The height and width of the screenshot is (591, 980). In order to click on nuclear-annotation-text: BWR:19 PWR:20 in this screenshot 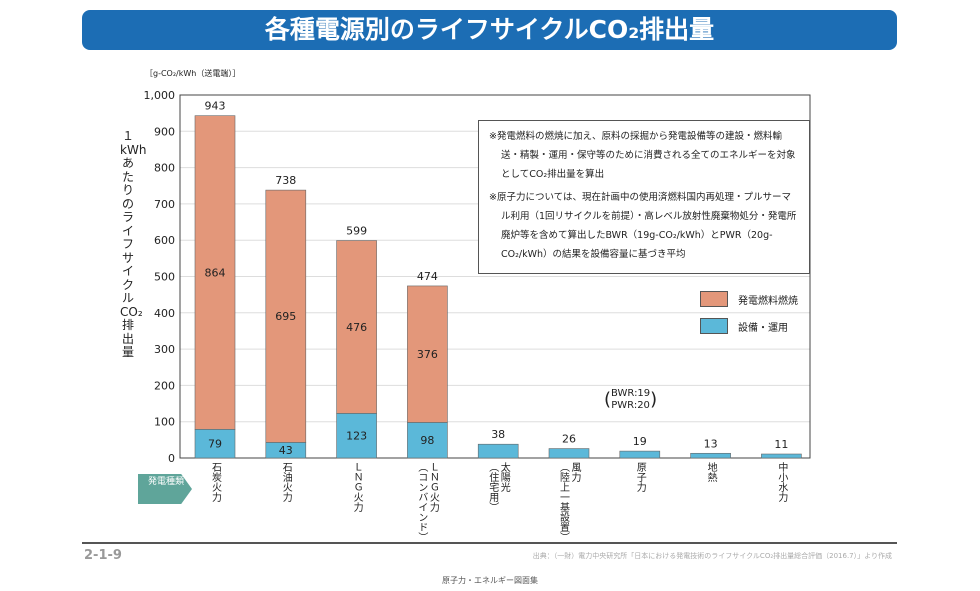, I will do `click(631, 399)`.